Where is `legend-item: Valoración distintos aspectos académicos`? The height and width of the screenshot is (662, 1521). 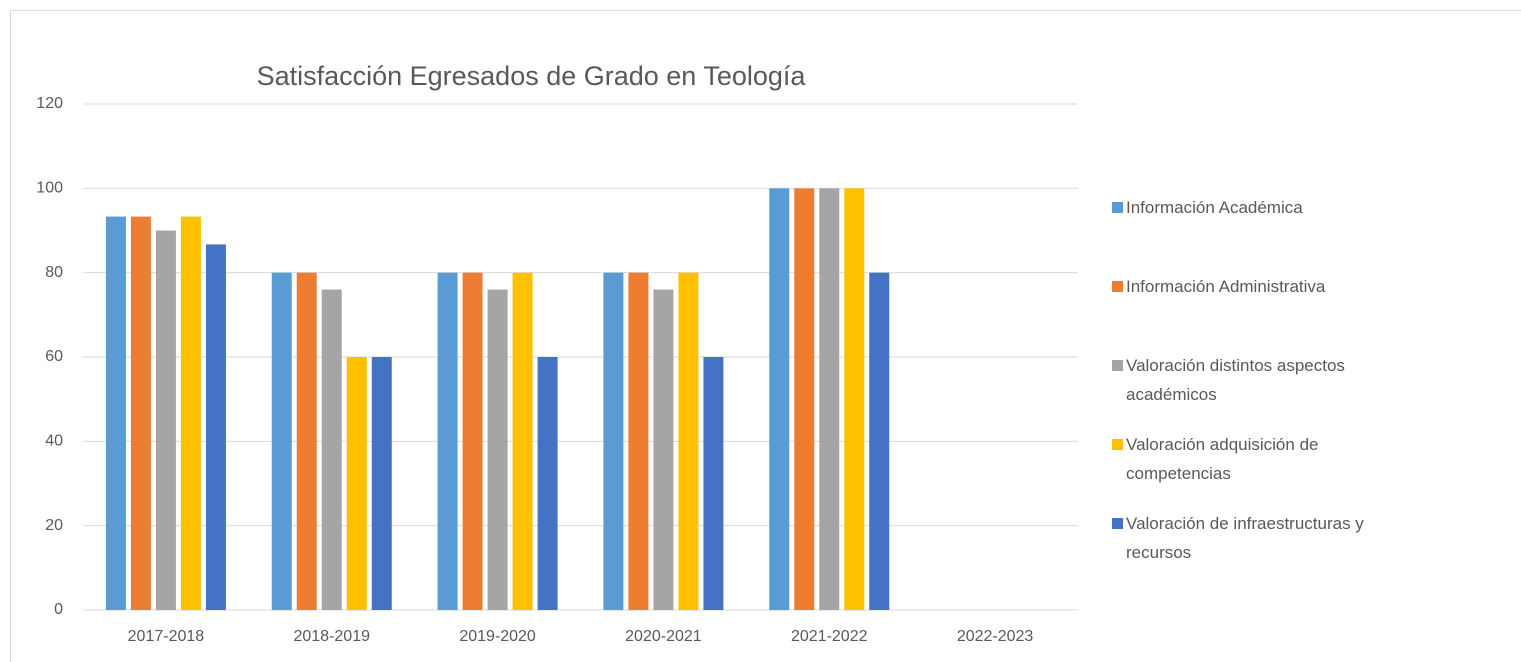 legend-item: Valoración distintos aspectos académicos is located at coordinates (1262, 380).